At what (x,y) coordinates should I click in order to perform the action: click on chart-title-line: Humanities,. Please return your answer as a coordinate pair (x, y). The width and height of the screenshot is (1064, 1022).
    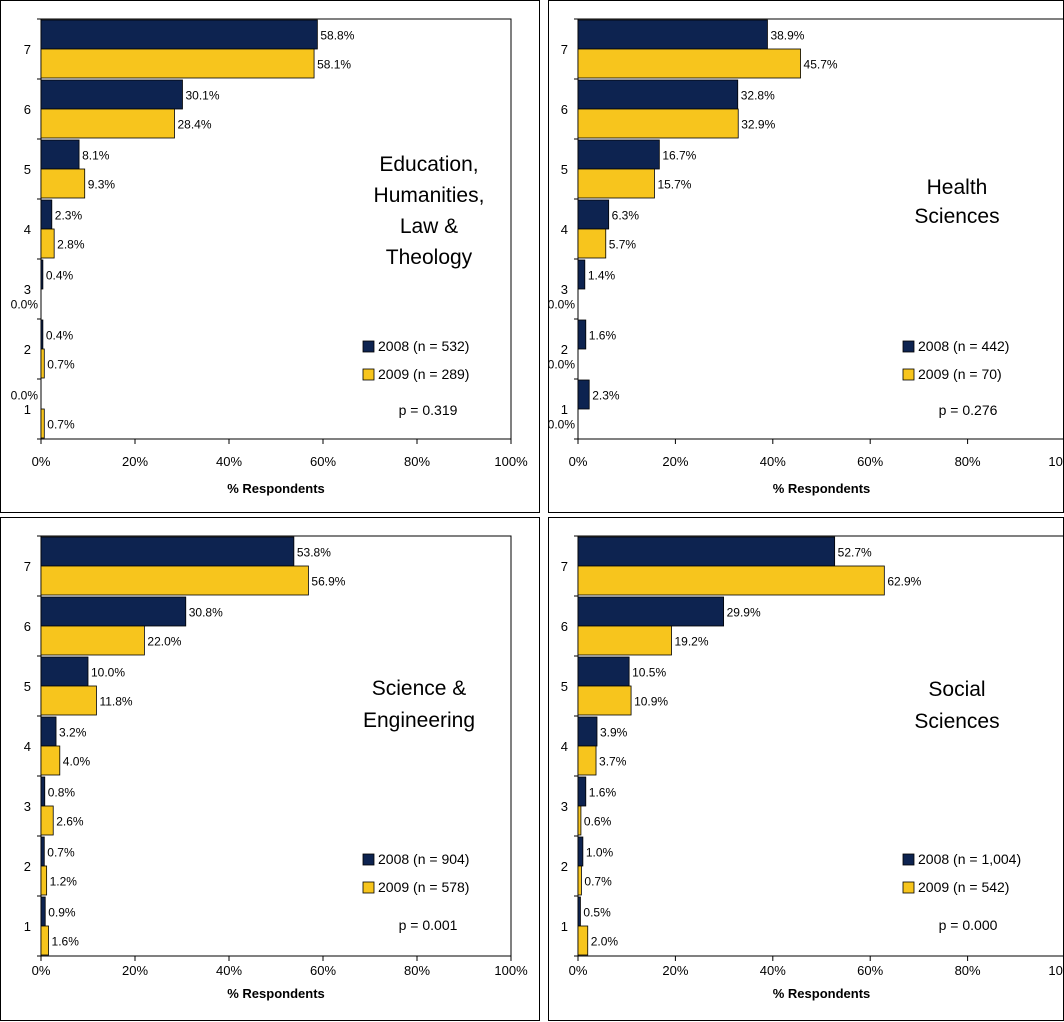
    Looking at the image, I should click on (429, 195).